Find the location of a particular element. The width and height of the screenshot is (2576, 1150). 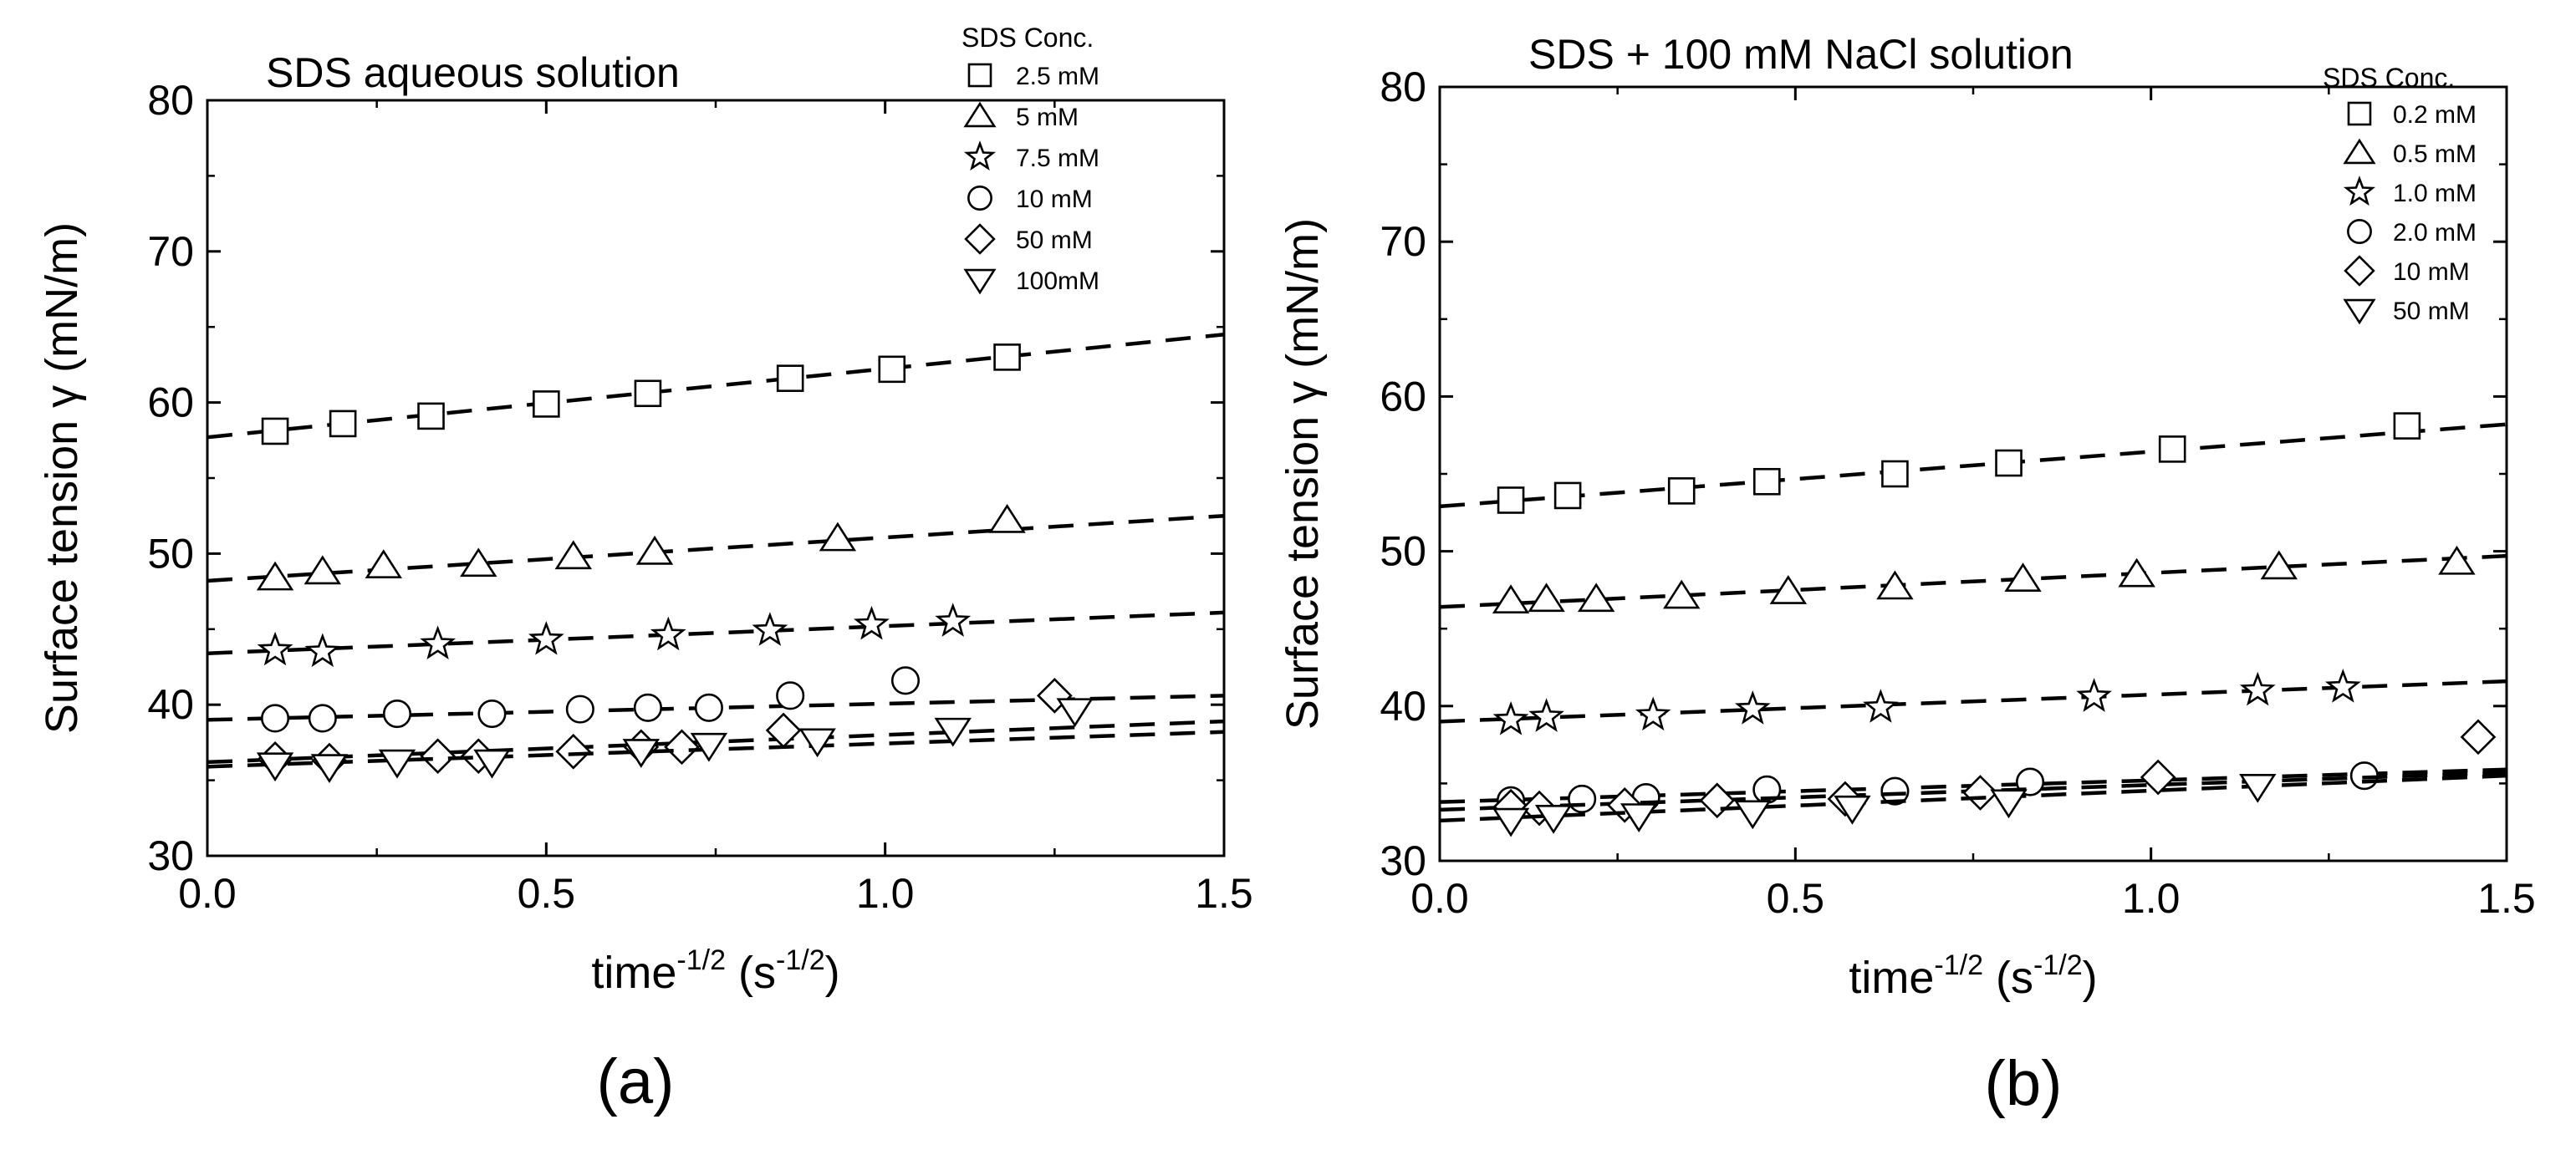

legend-marker-diamond is located at coordinates (2359, 271).